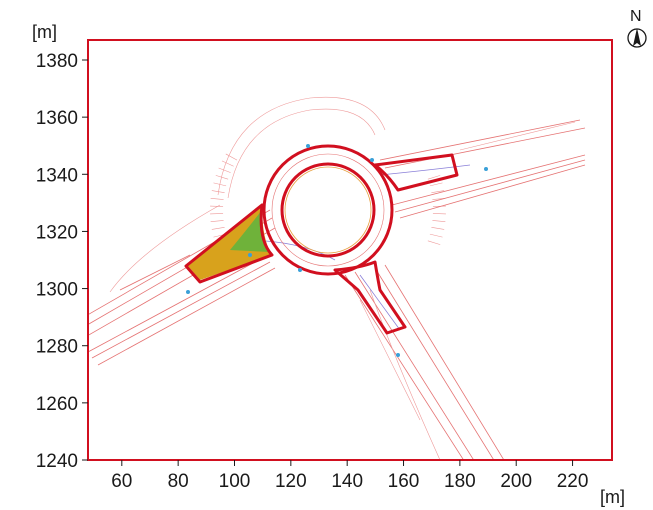 The image size is (653, 510). I want to click on y-axis: 1240 1260 1280 1300 1320 1340 1360 1380, so click(62, 261).